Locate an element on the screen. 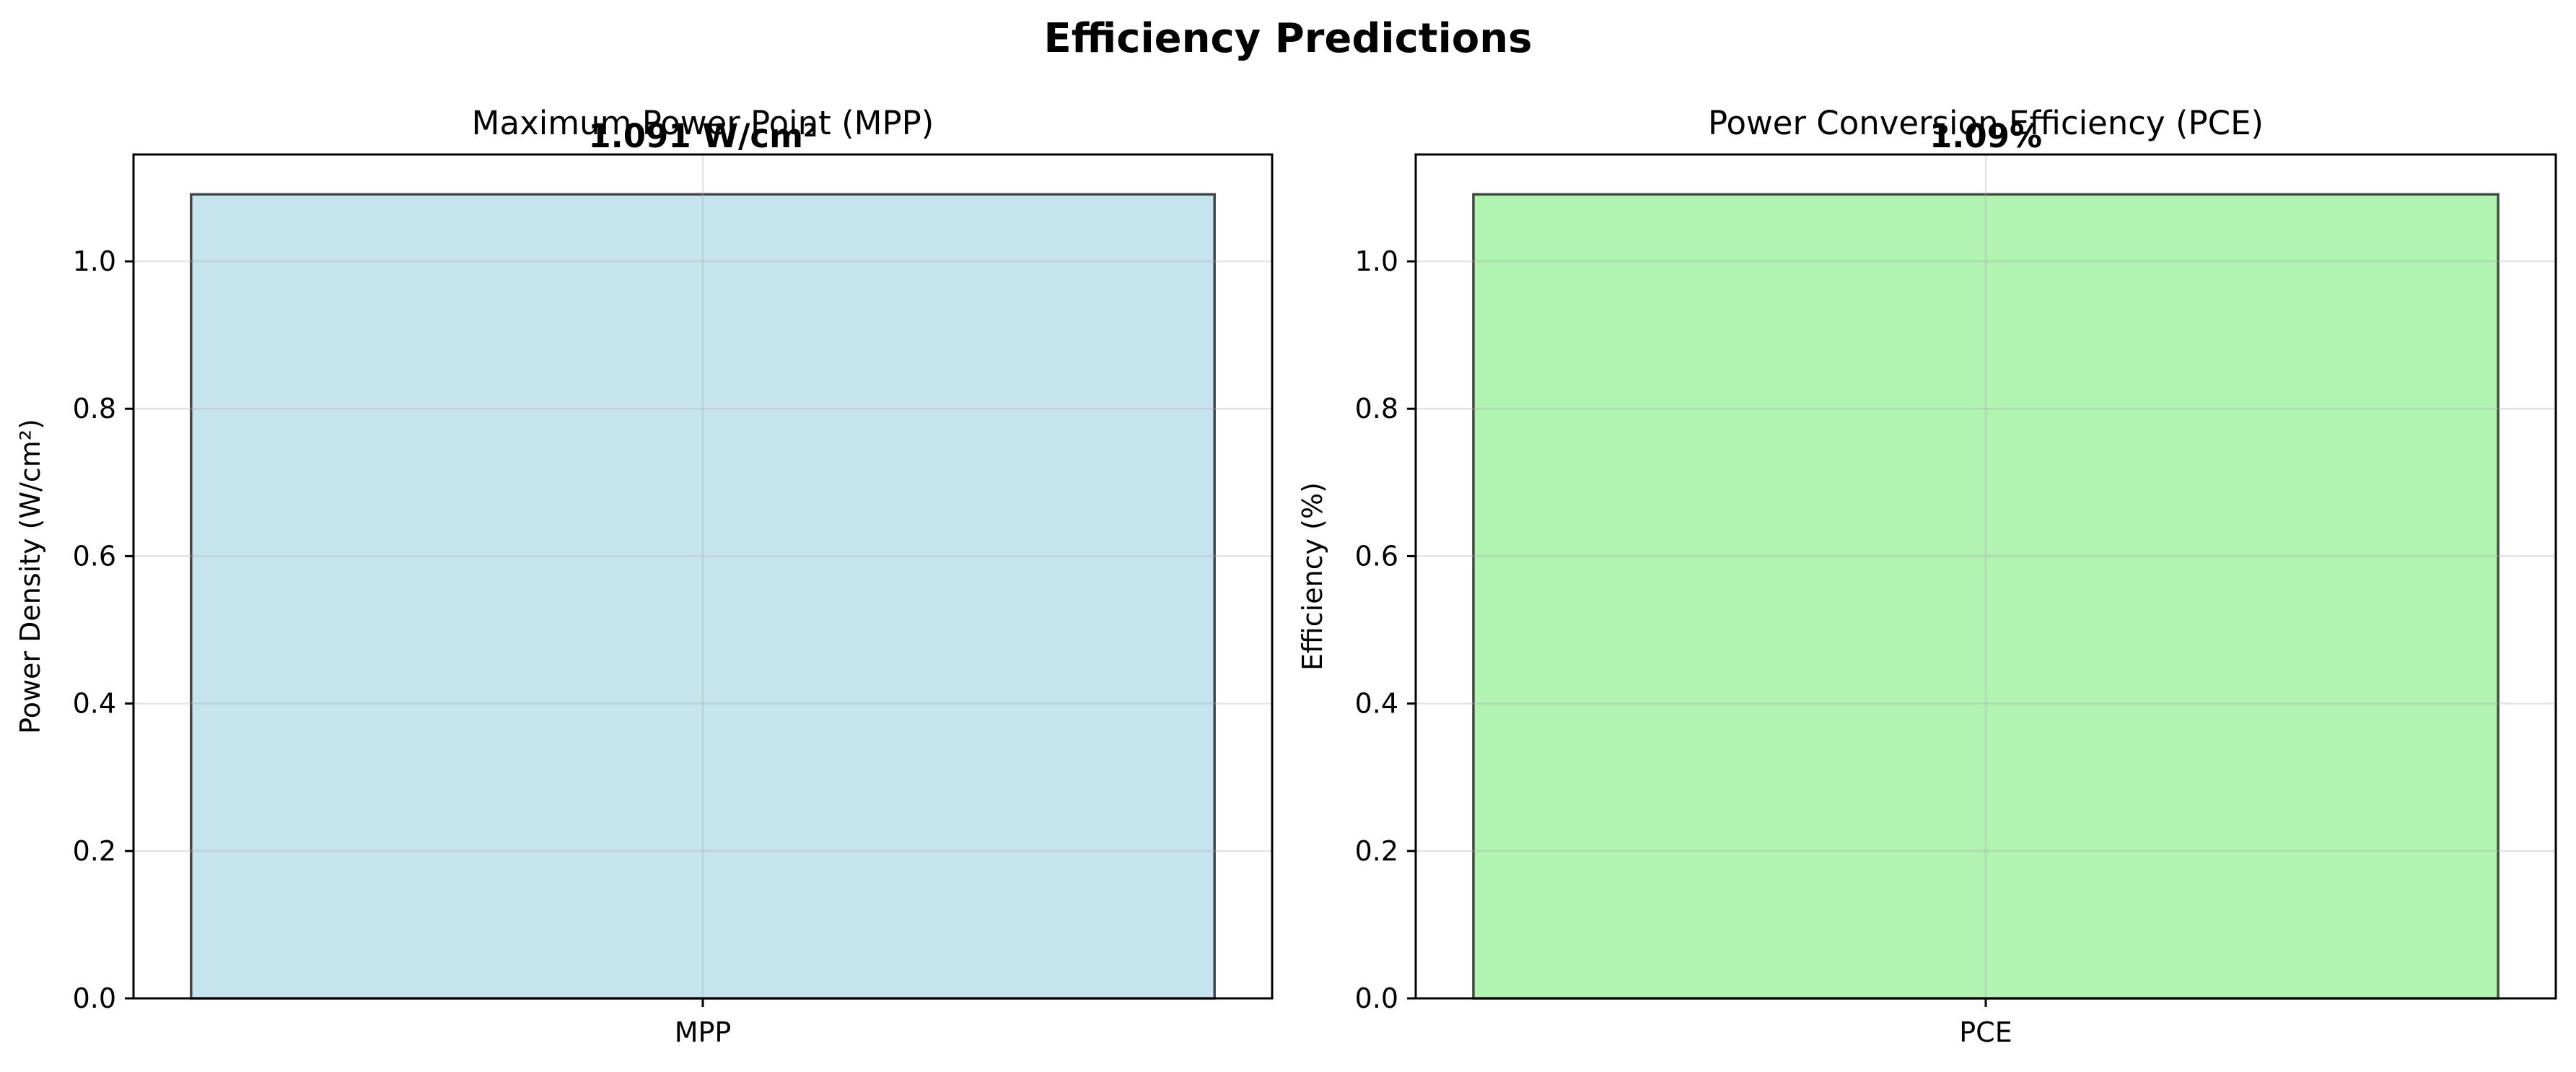 The height and width of the screenshot is (1072, 2576). x-ticks-mpp: MPP is located at coordinates (703, 1023).